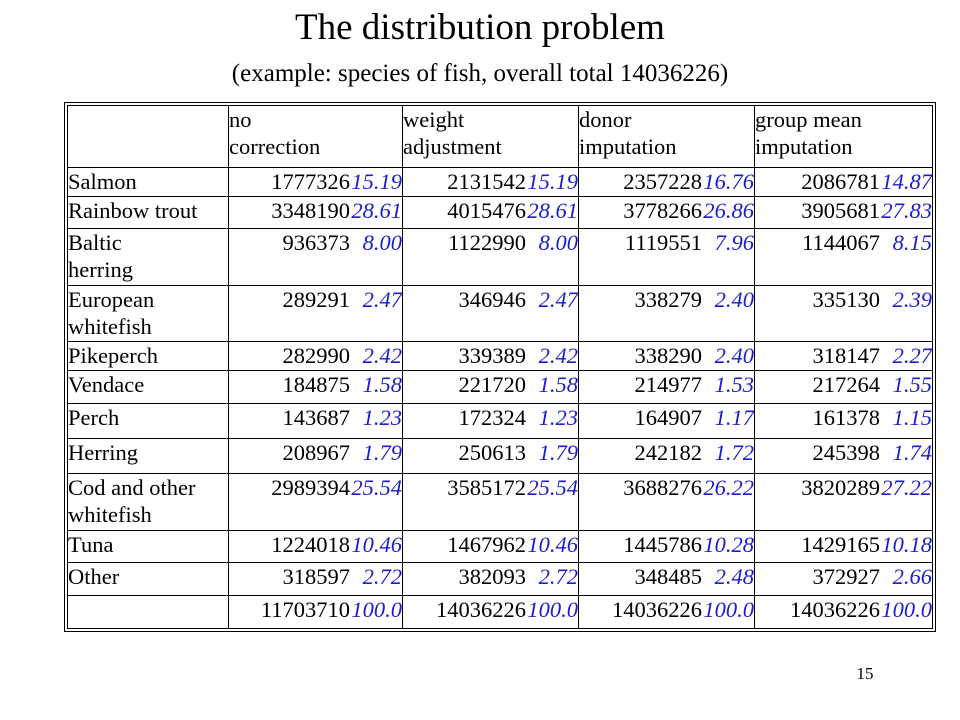 This screenshot has width=960, height=720. I want to click on percent-value: 25.54, so click(376, 487).